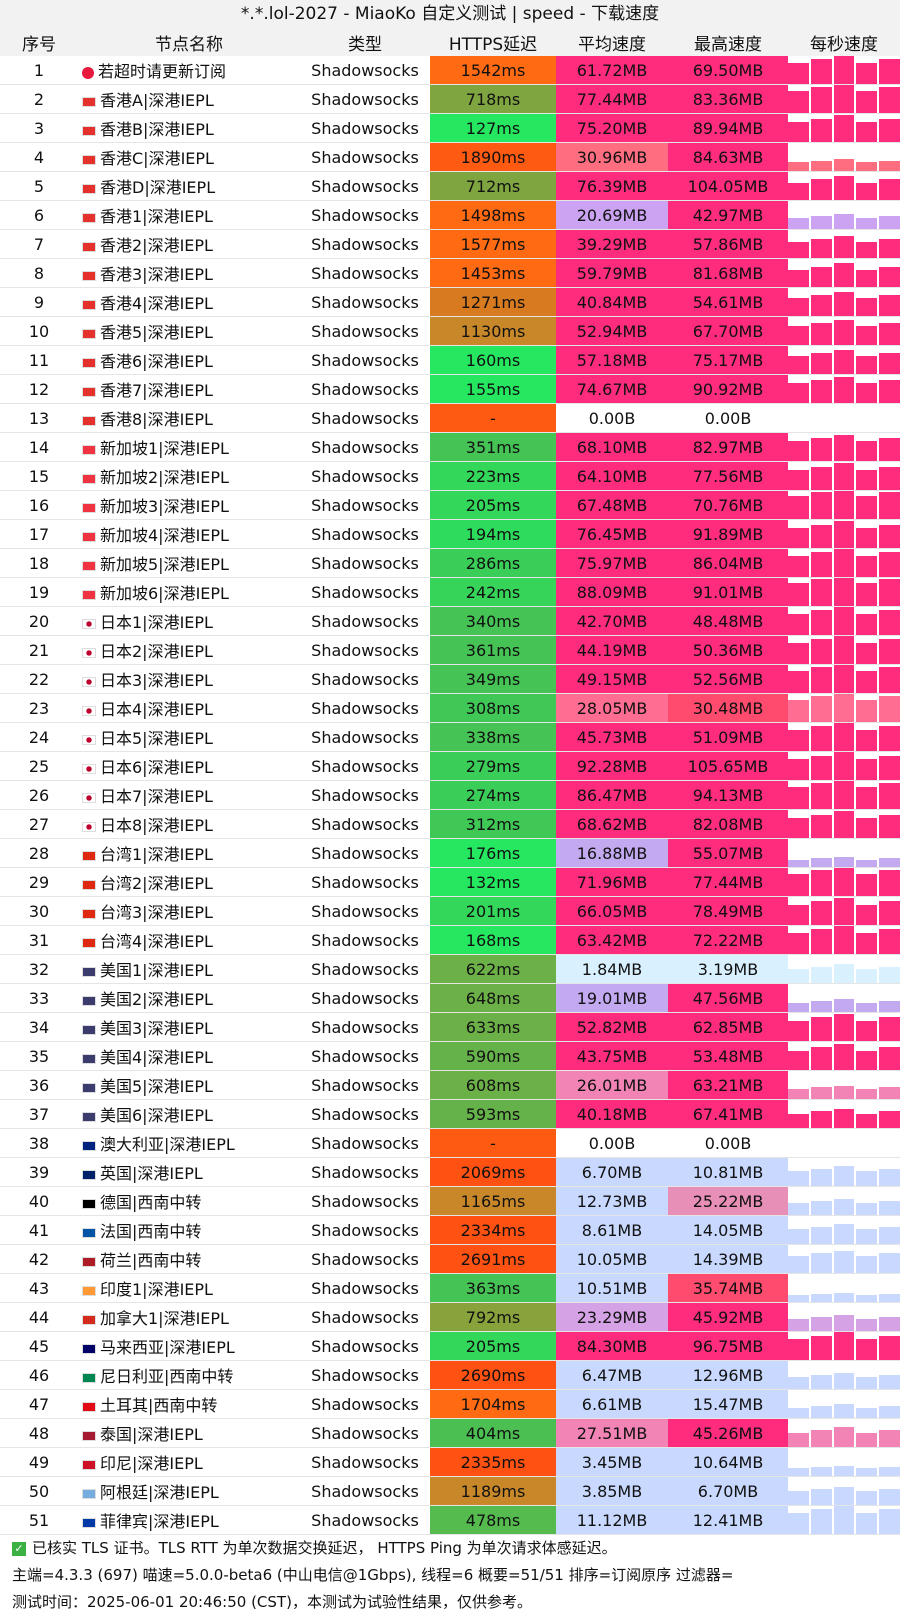  I want to click on my-flag-icon, so click(89, 1348).